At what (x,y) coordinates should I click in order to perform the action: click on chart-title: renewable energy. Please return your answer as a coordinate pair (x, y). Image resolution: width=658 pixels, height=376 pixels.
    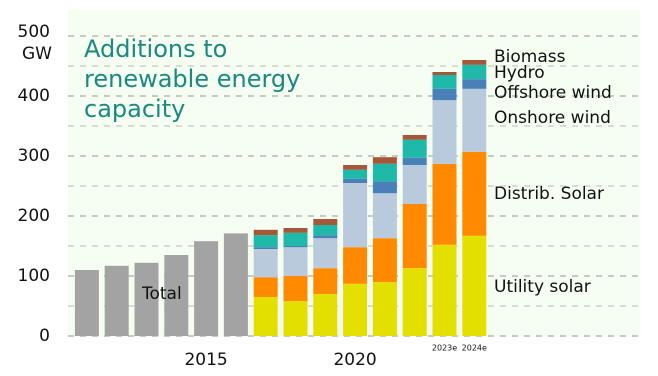
    Looking at the image, I should click on (192, 79).